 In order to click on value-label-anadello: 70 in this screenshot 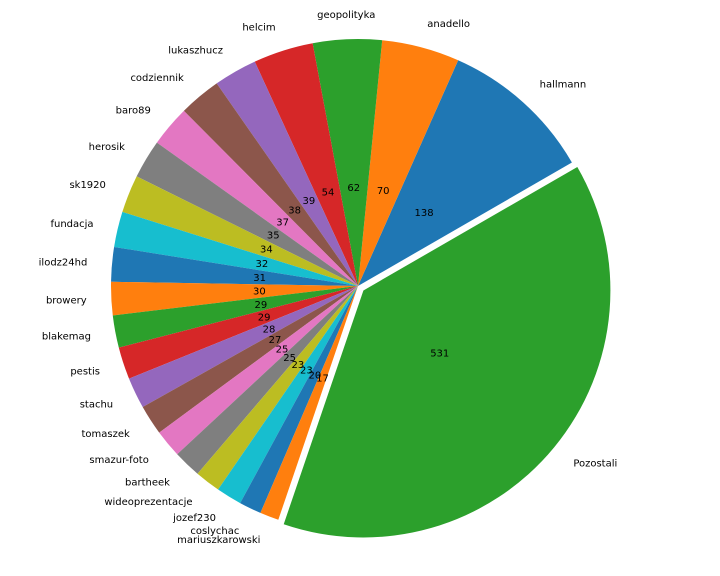, I will do `click(383, 191)`.